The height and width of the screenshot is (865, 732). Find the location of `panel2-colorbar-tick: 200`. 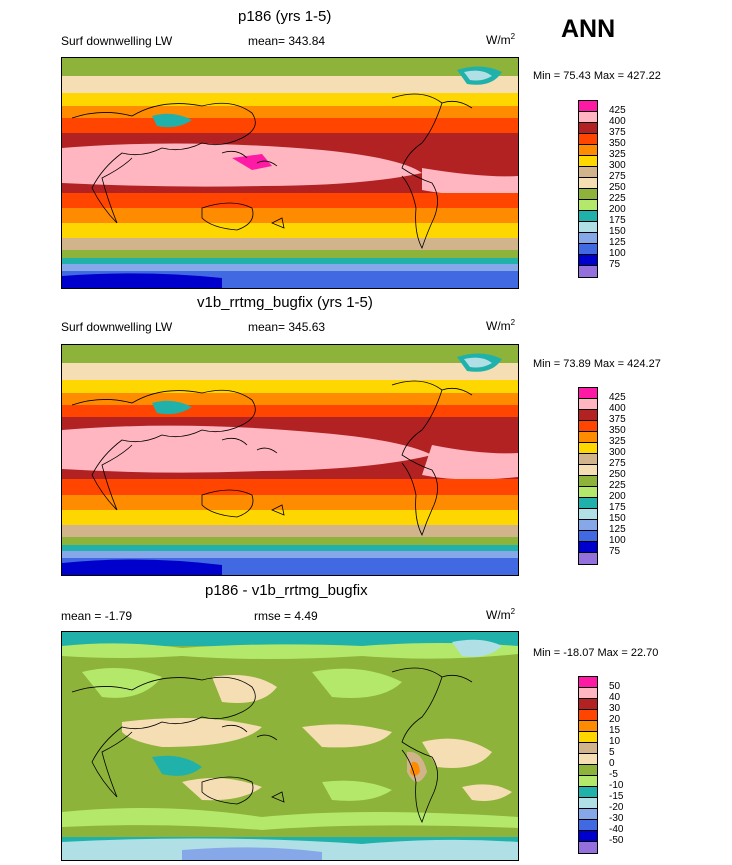

panel2-colorbar-tick: 200 is located at coordinates (617, 496).